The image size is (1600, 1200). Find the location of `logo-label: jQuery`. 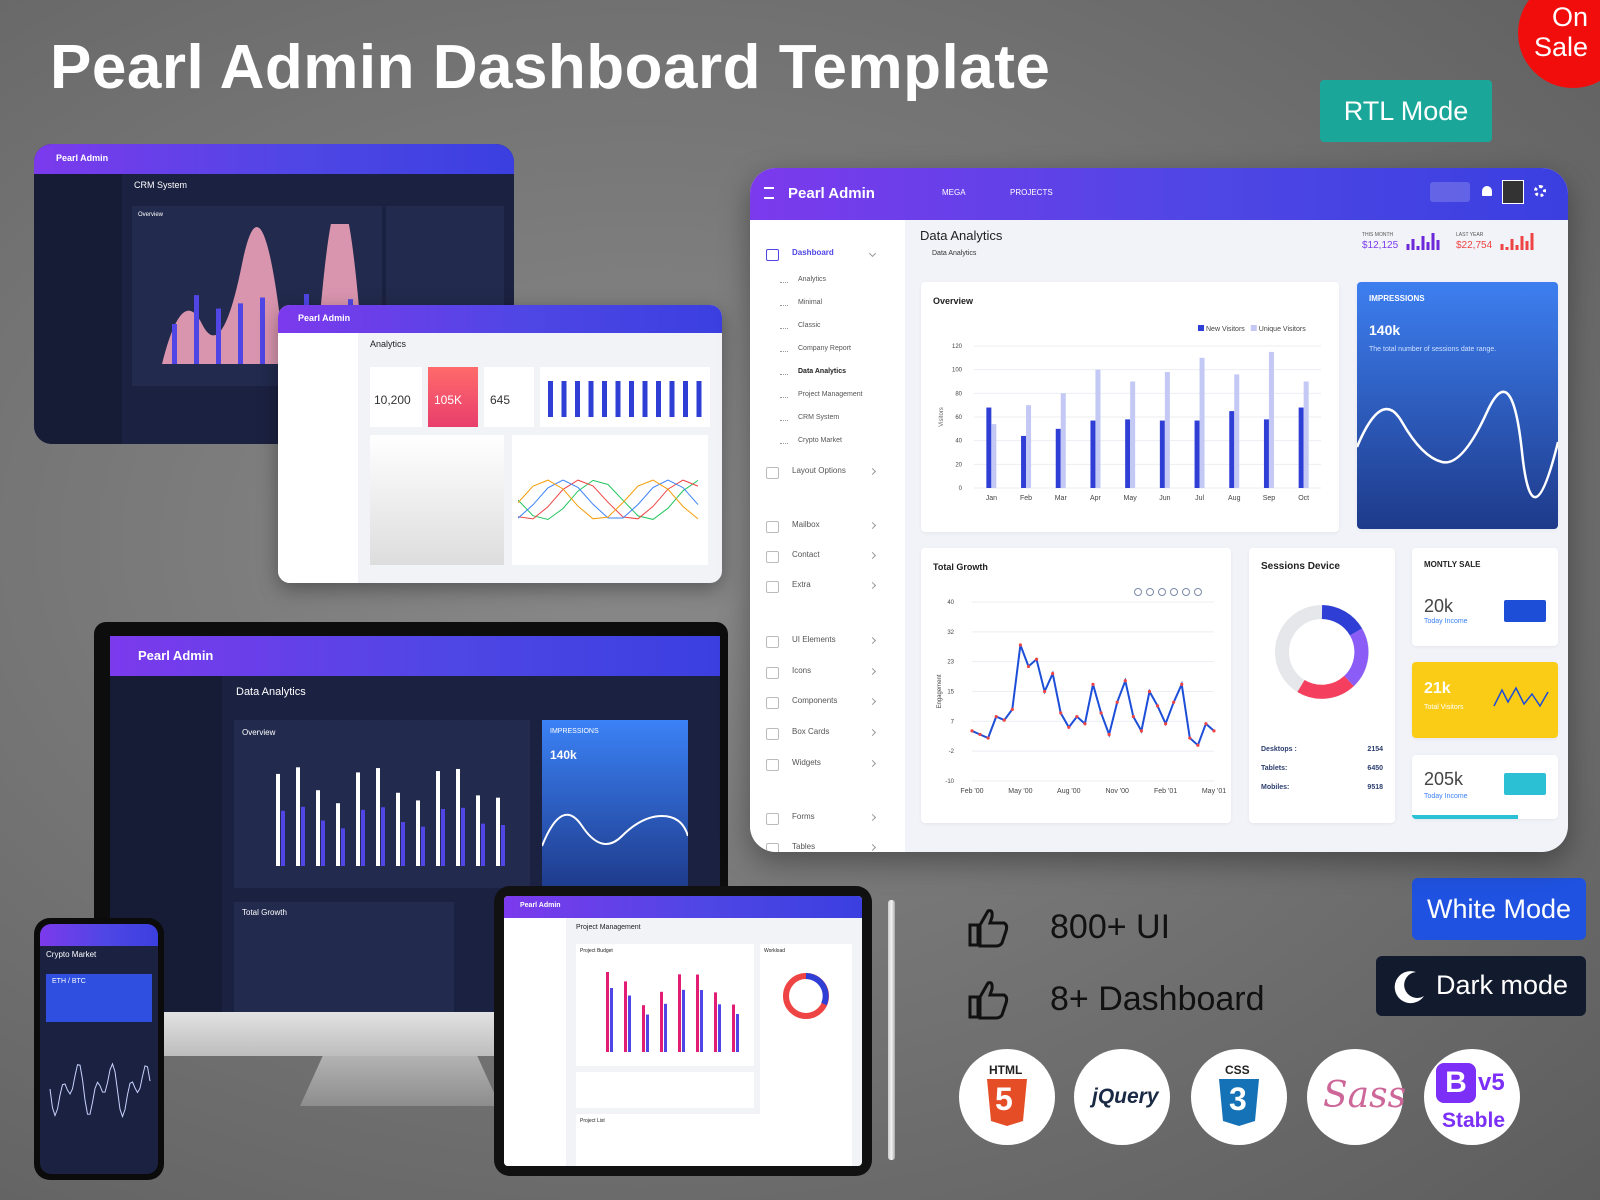

logo-label: jQuery is located at coordinates (1125, 1096).